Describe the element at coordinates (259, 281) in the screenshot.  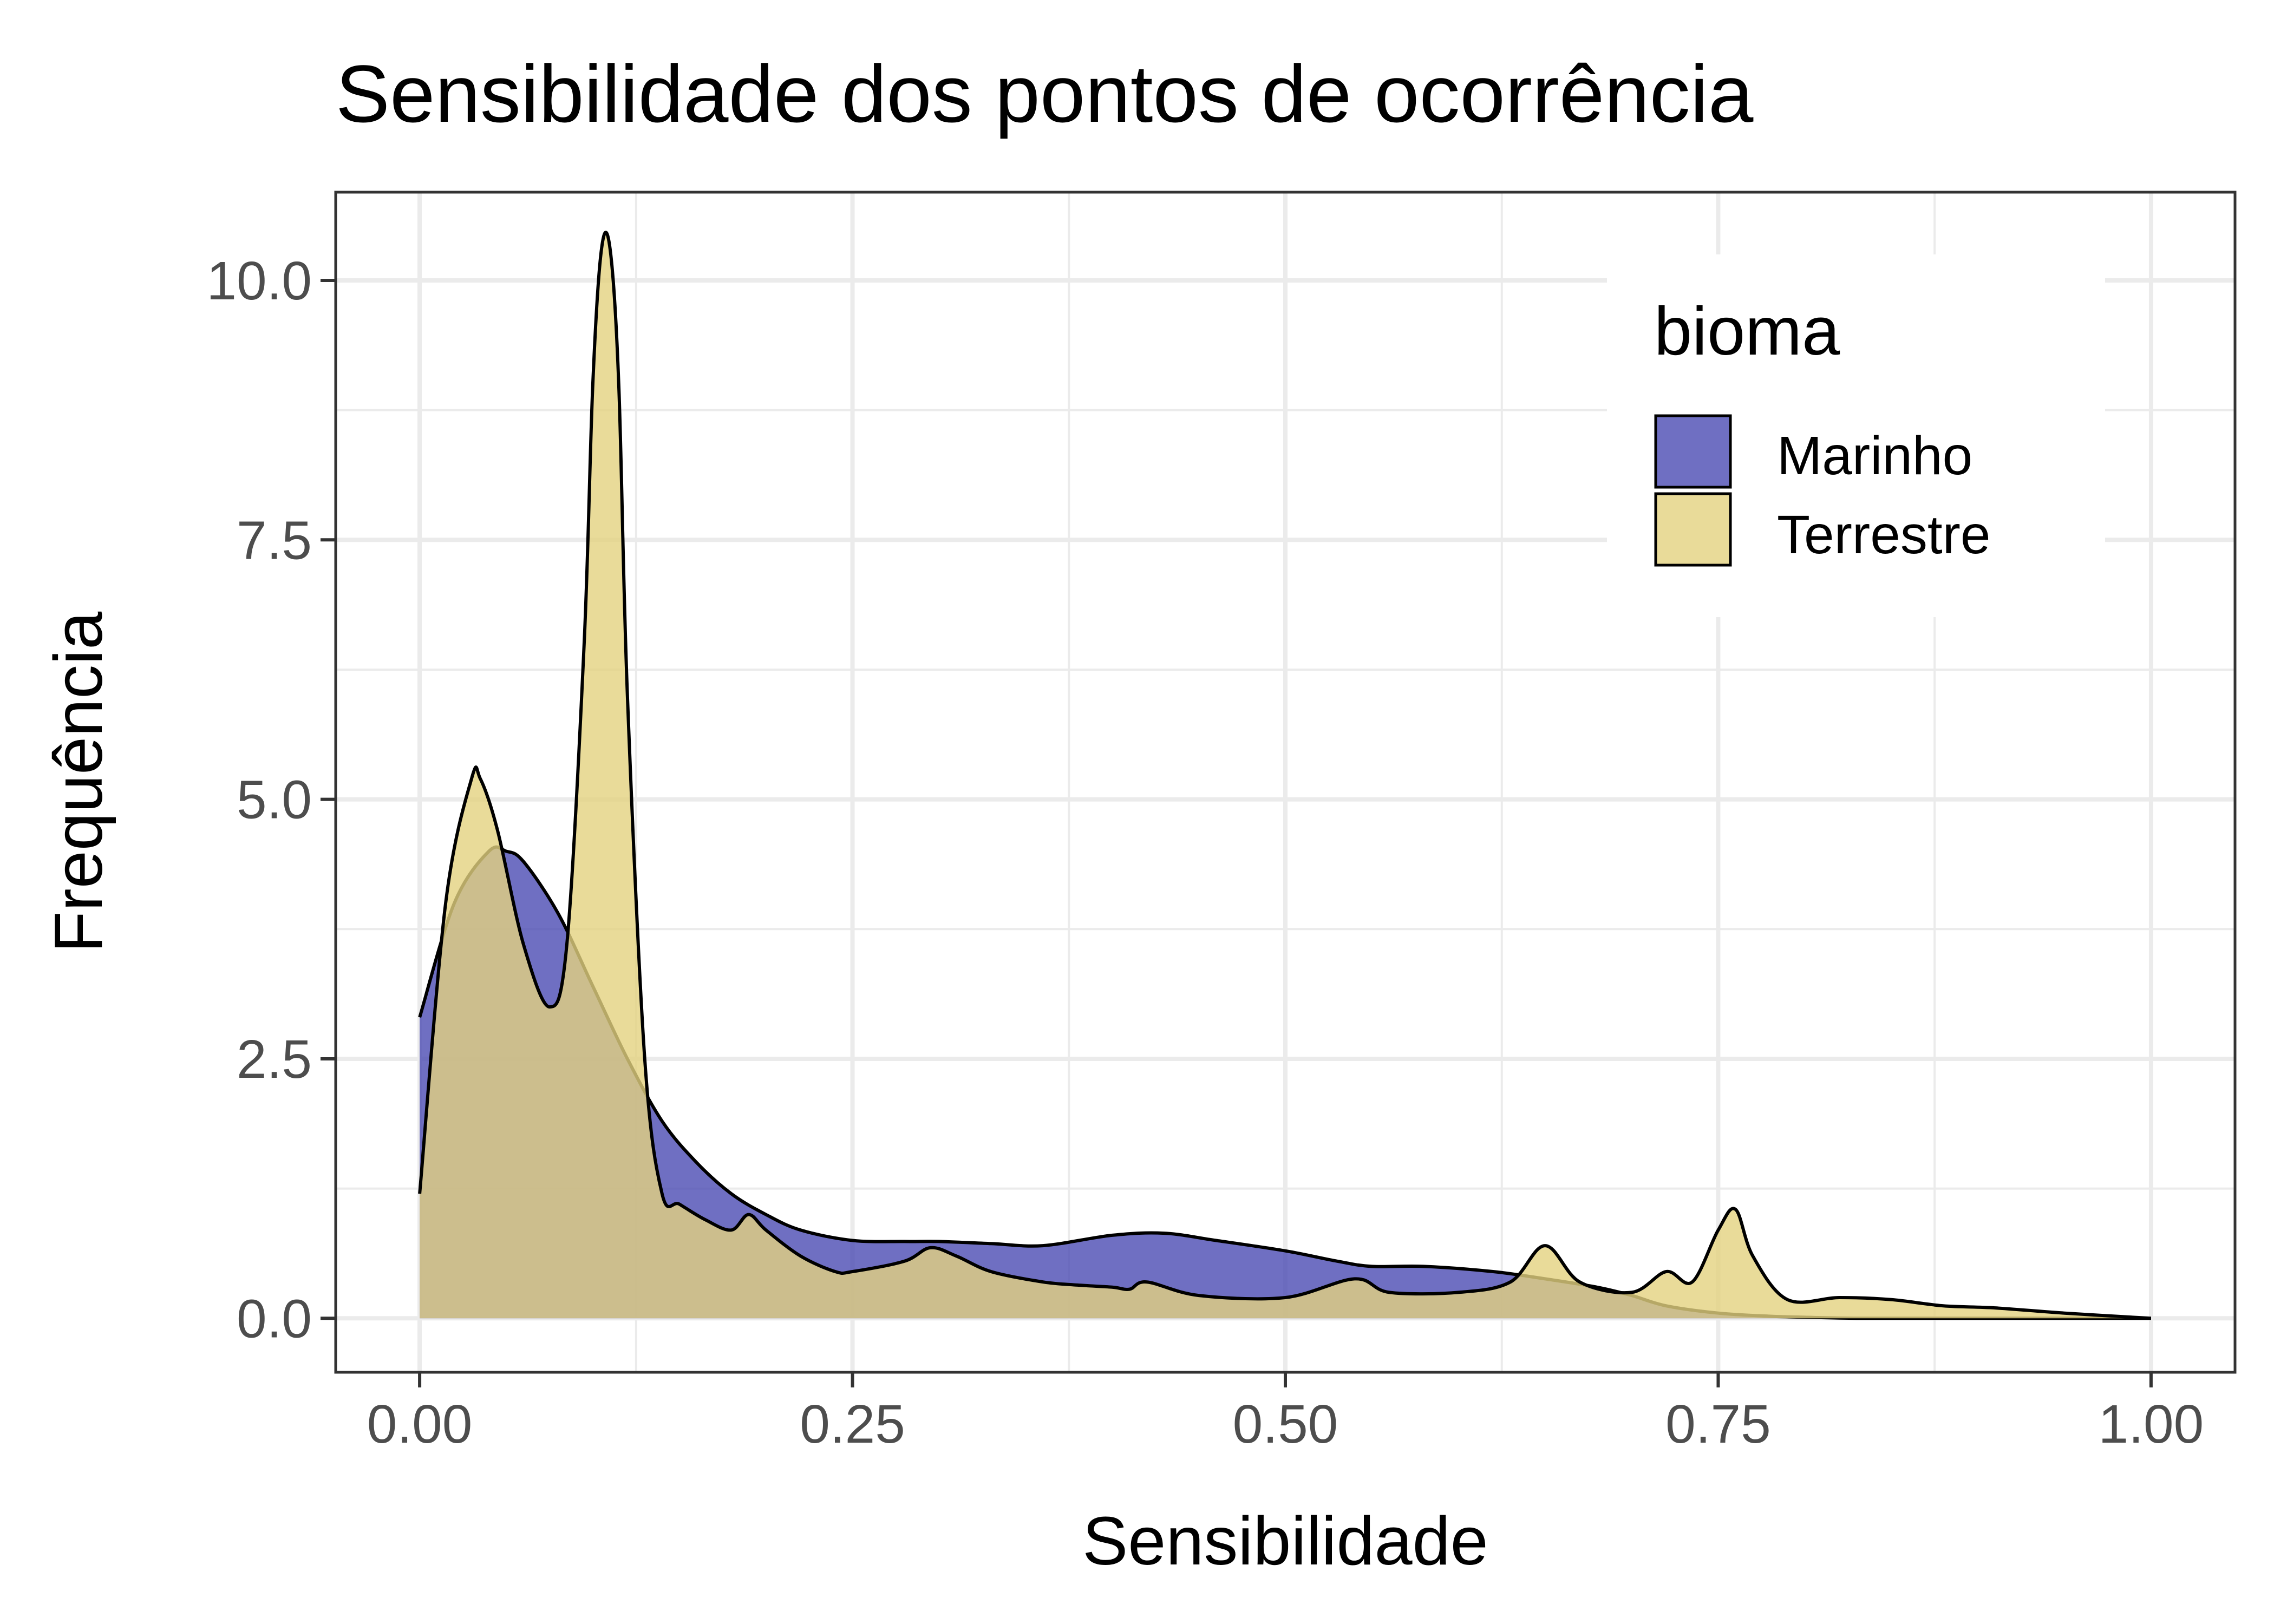
I see `y-tick-label: 10.0` at that location.